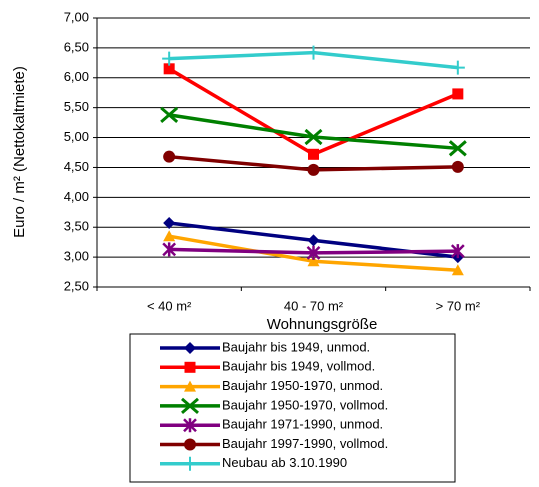 The height and width of the screenshot is (487, 539). What do you see at coordinates (284, 462) in the screenshot?
I see `legend-label: Neubau ab 3.10.1990` at bounding box center [284, 462].